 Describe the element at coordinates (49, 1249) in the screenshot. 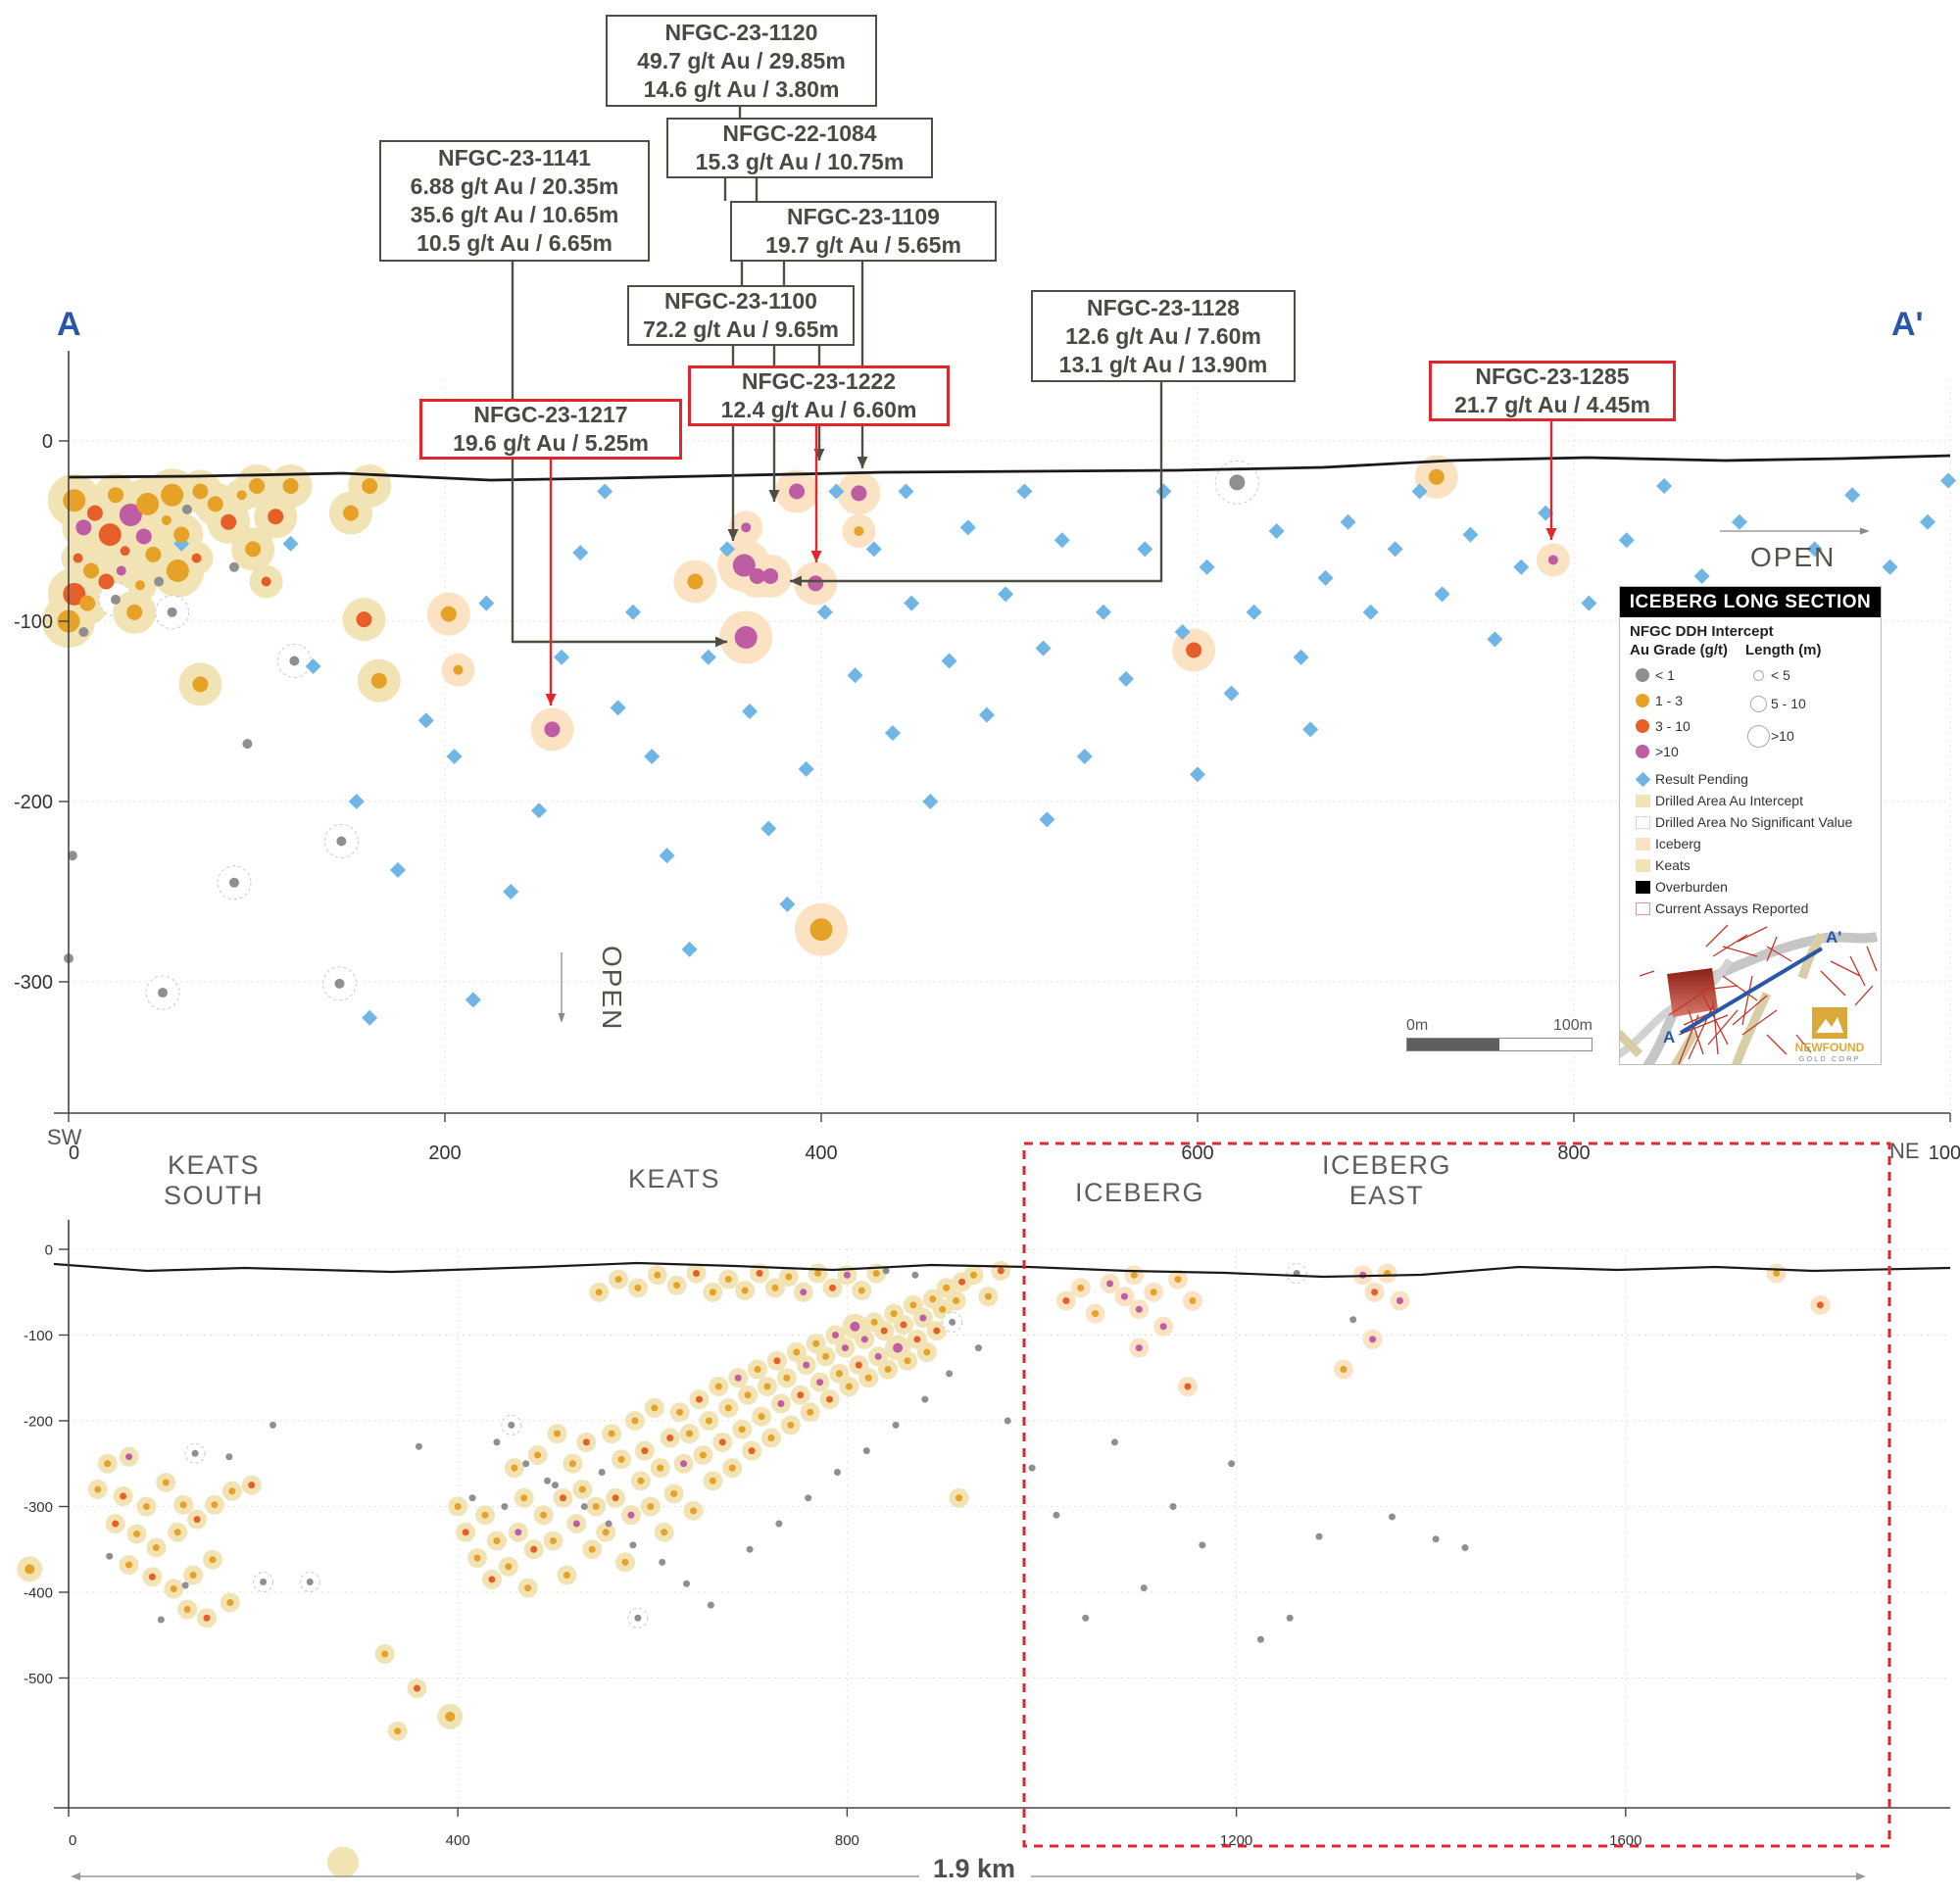

I see `svg-text: 0` at that location.